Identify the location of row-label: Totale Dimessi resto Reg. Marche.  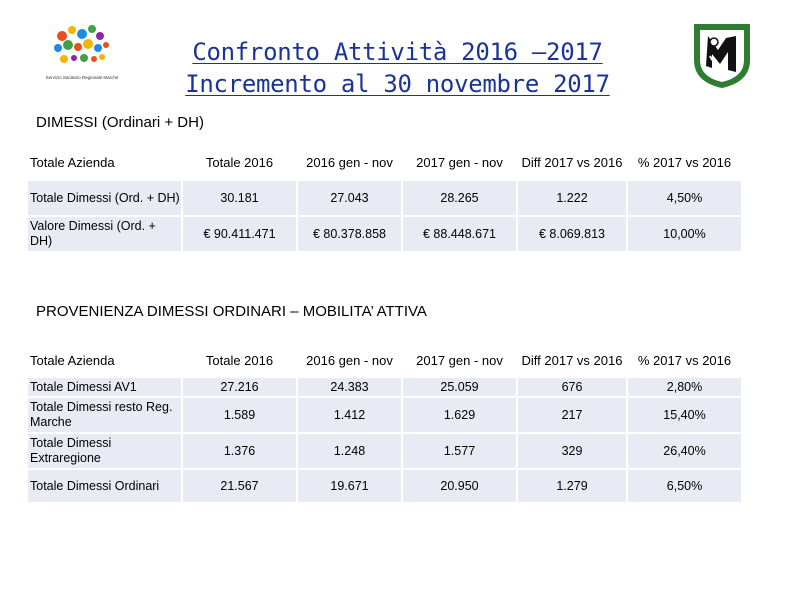
(105, 416).